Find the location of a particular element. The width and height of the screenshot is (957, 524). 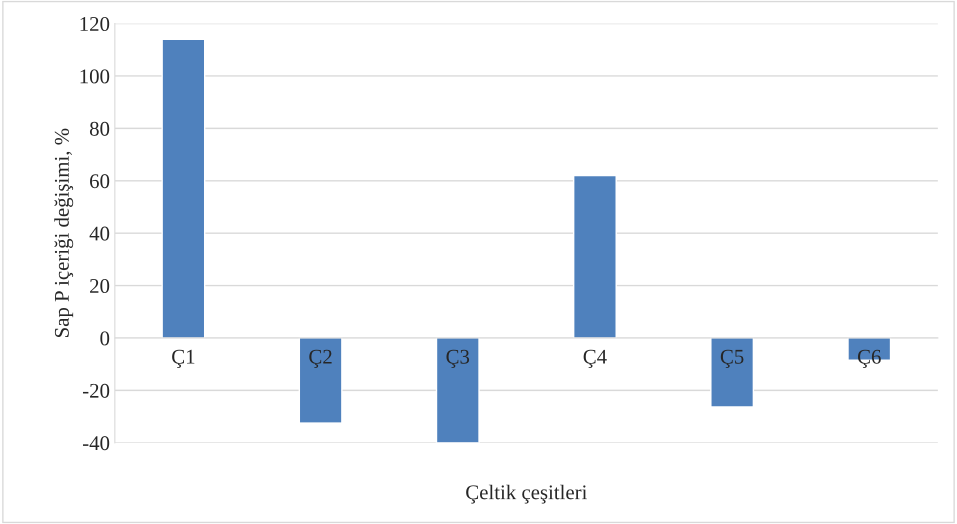

x-tick-label: Ç4 is located at coordinates (595, 359).